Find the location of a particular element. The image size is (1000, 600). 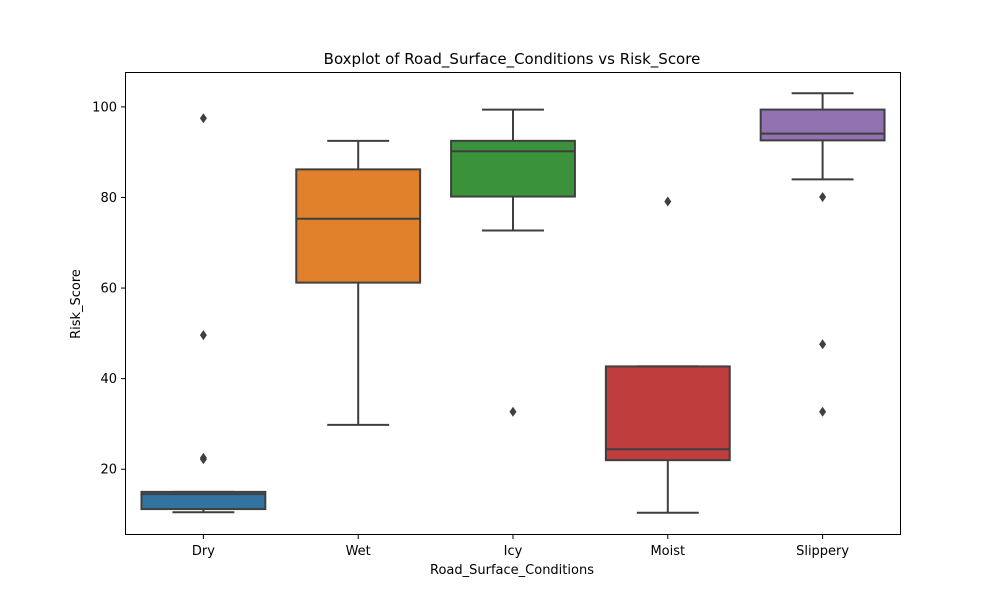

iqr-box-moist is located at coordinates (667, 413).